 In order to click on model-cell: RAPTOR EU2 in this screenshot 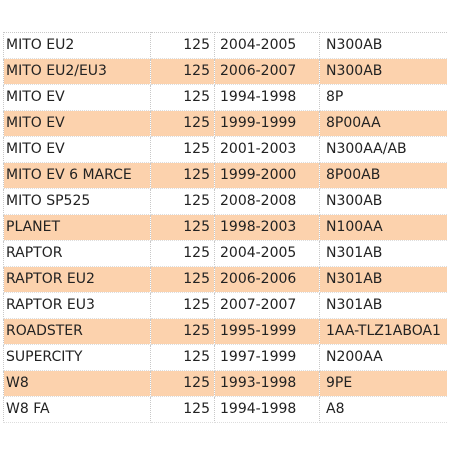, I will do `click(77, 279)`.